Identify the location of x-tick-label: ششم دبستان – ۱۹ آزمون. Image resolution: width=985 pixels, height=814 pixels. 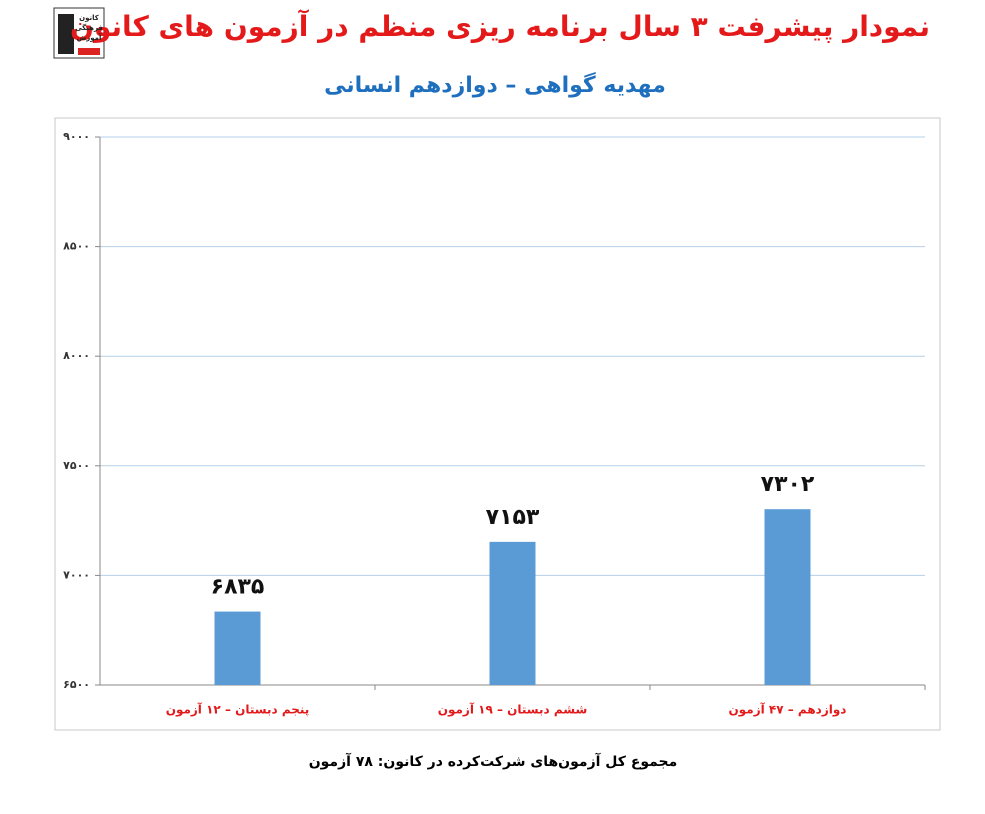
(513, 710).